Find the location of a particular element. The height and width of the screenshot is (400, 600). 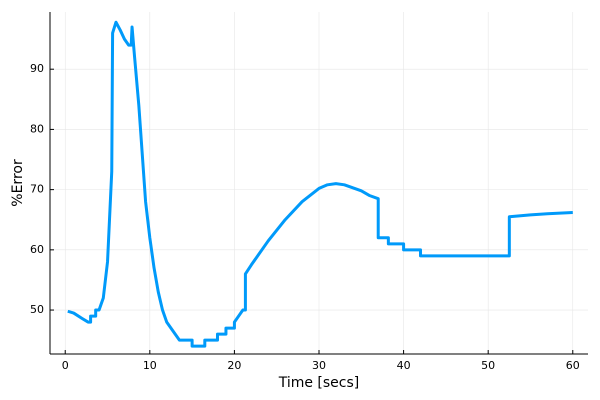

x-tick-label: 30 is located at coordinates (319, 365).